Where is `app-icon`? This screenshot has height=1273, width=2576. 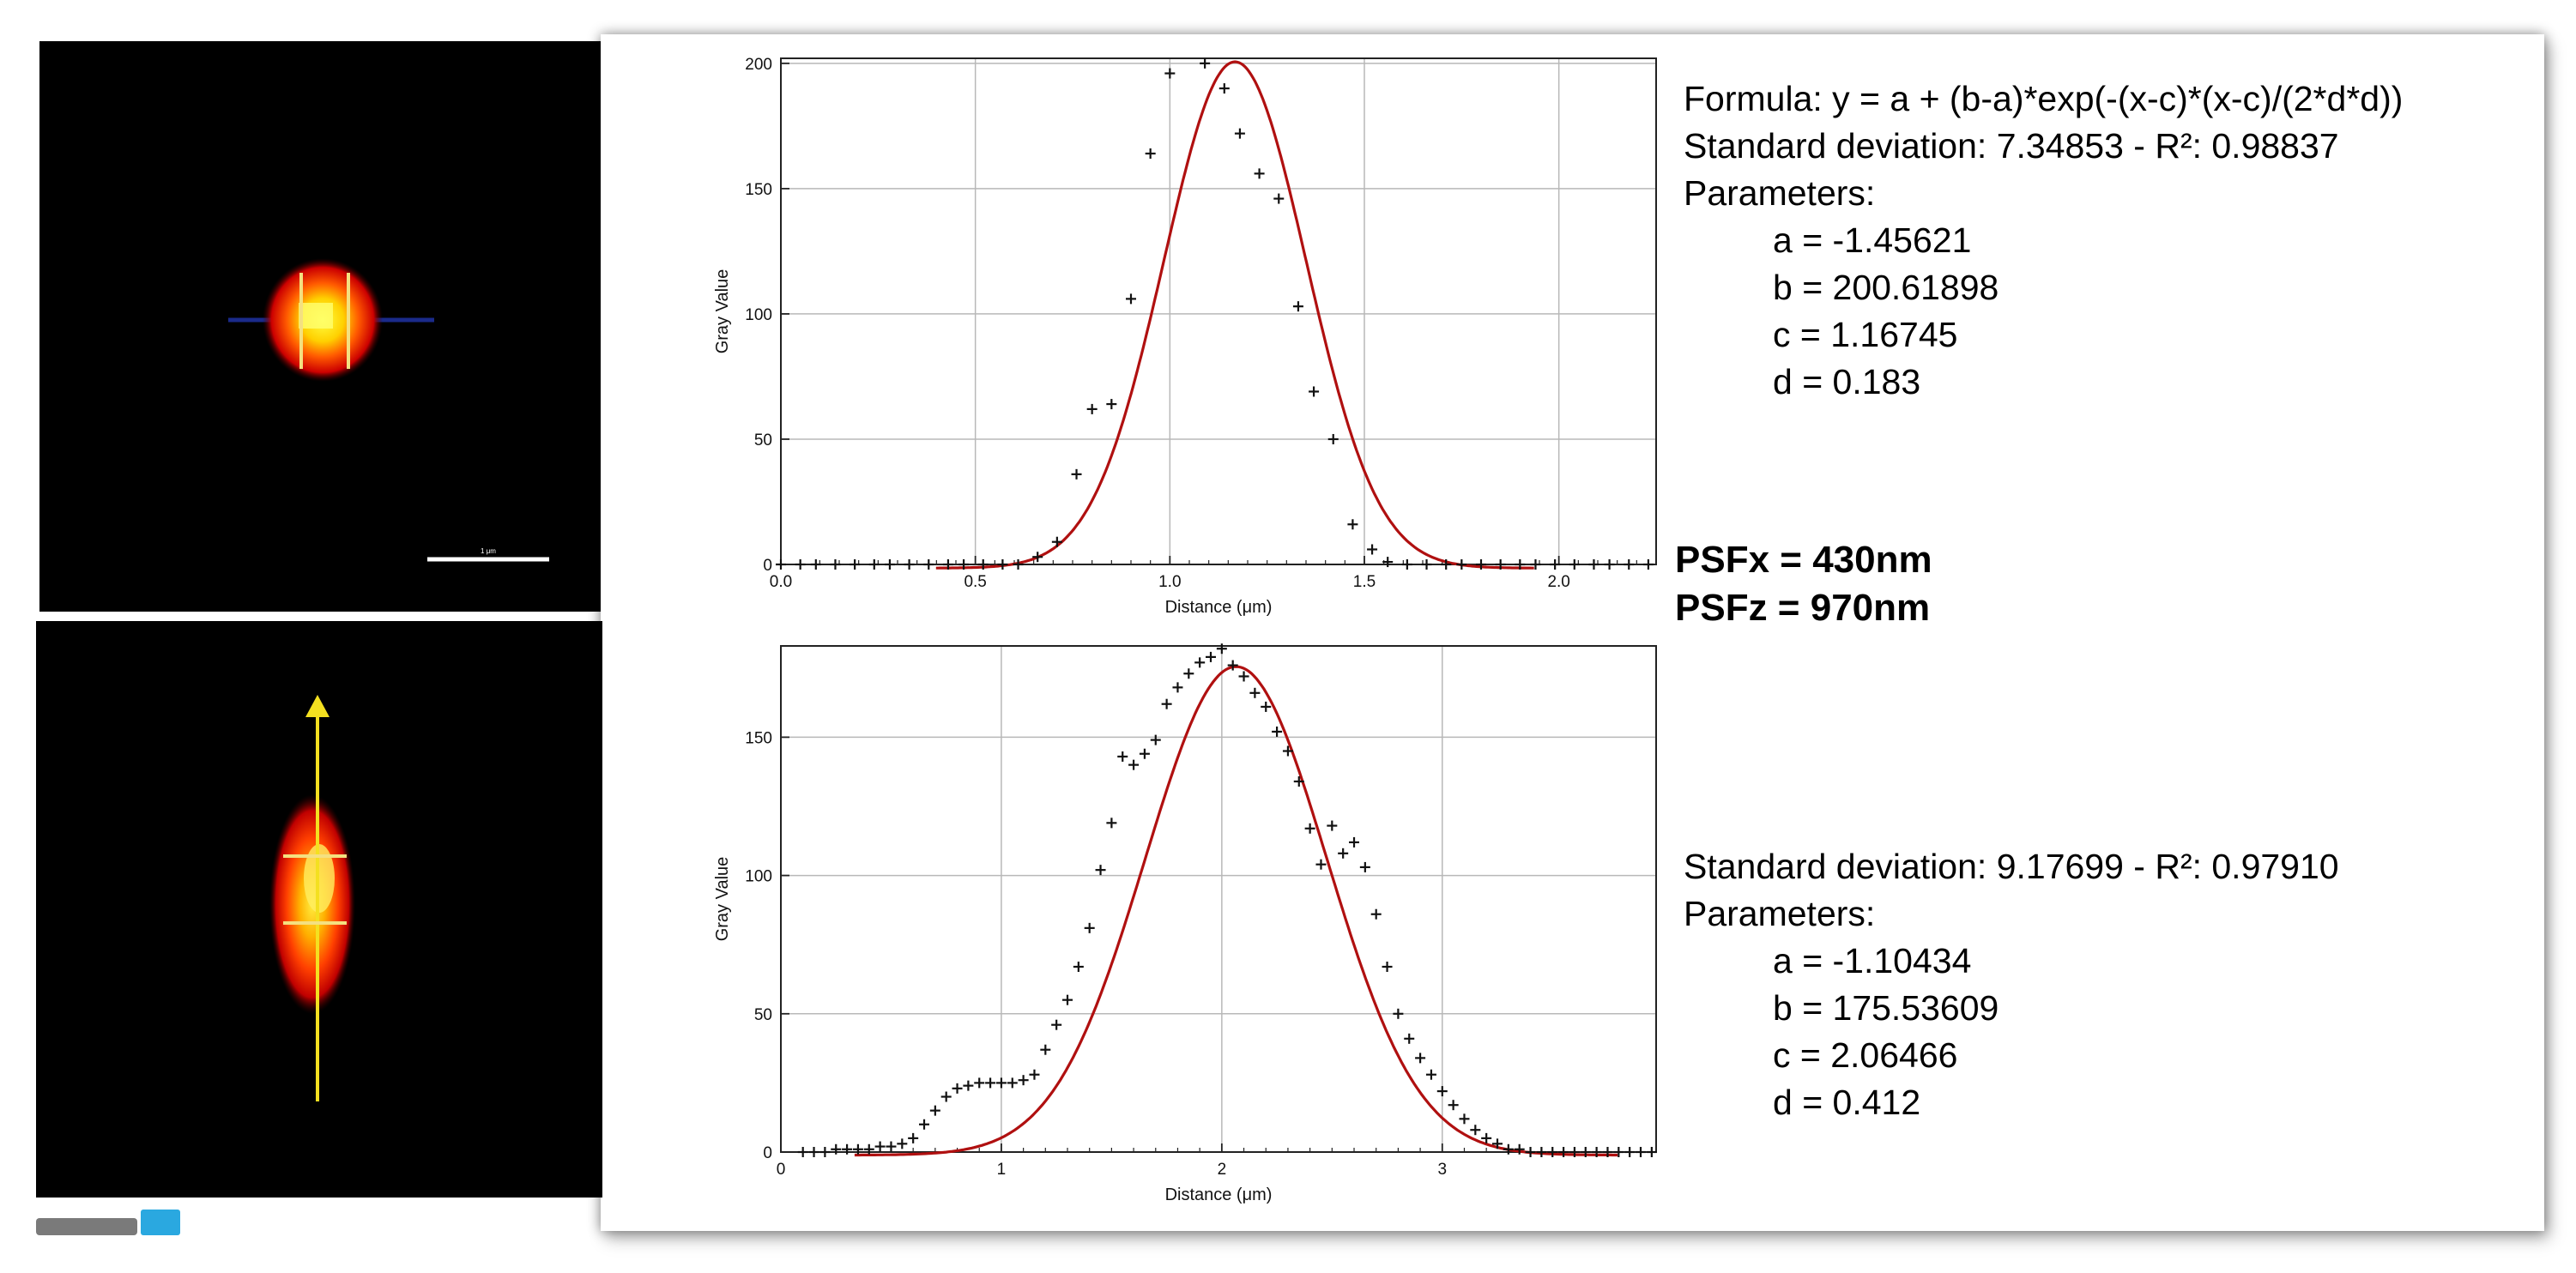 app-icon is located at coordinates (160, 1222).